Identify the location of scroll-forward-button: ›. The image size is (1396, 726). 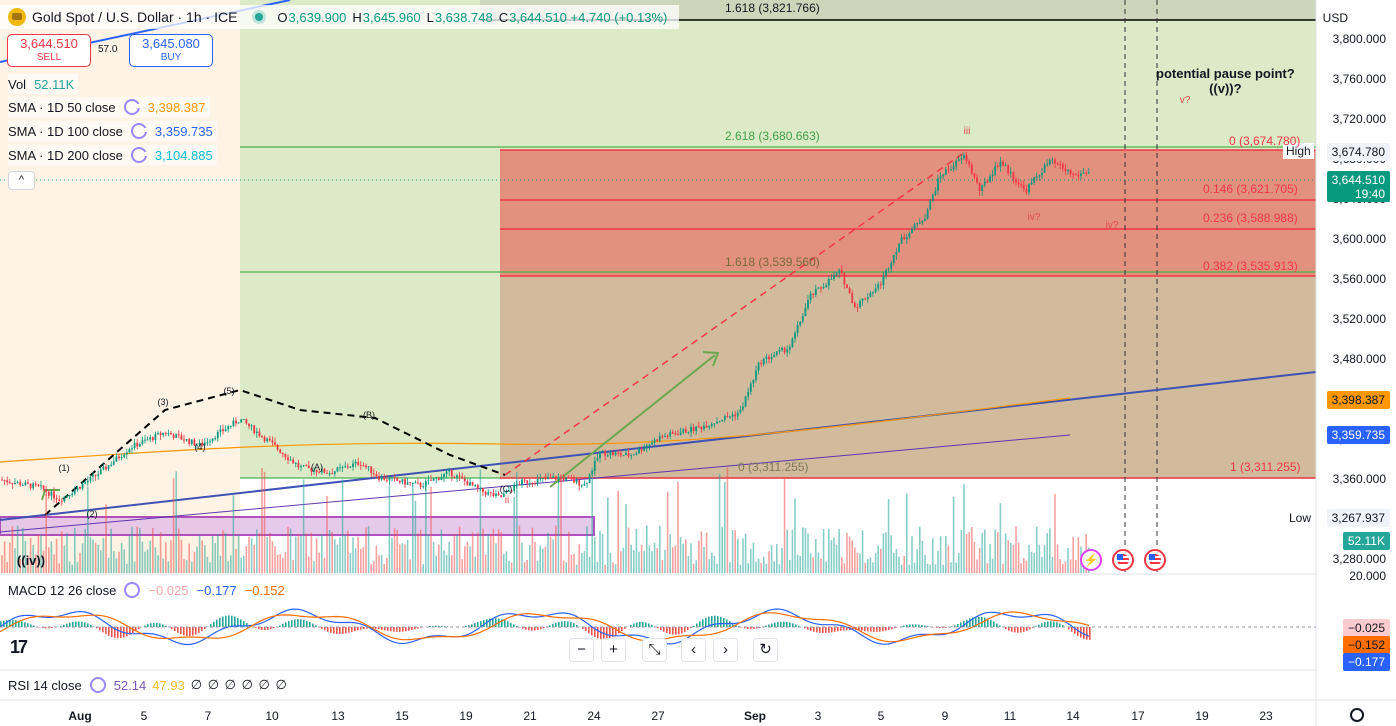
(725, 650).